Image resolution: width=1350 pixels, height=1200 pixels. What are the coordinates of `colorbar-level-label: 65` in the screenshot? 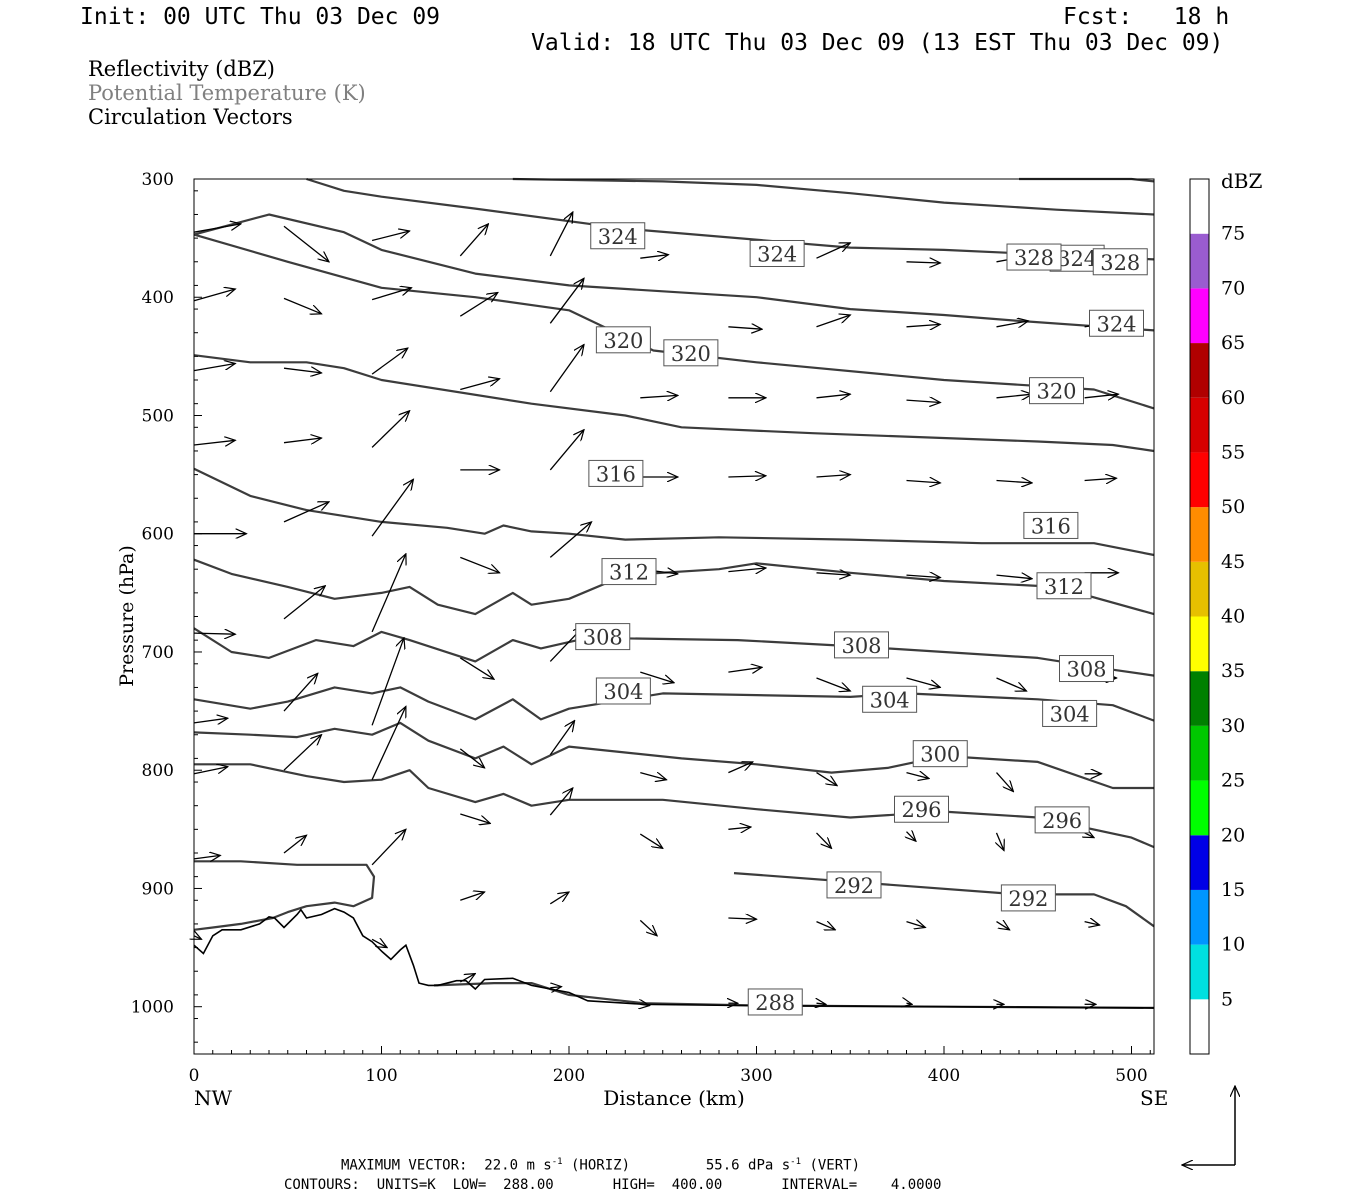 It's located at (1233, 343).